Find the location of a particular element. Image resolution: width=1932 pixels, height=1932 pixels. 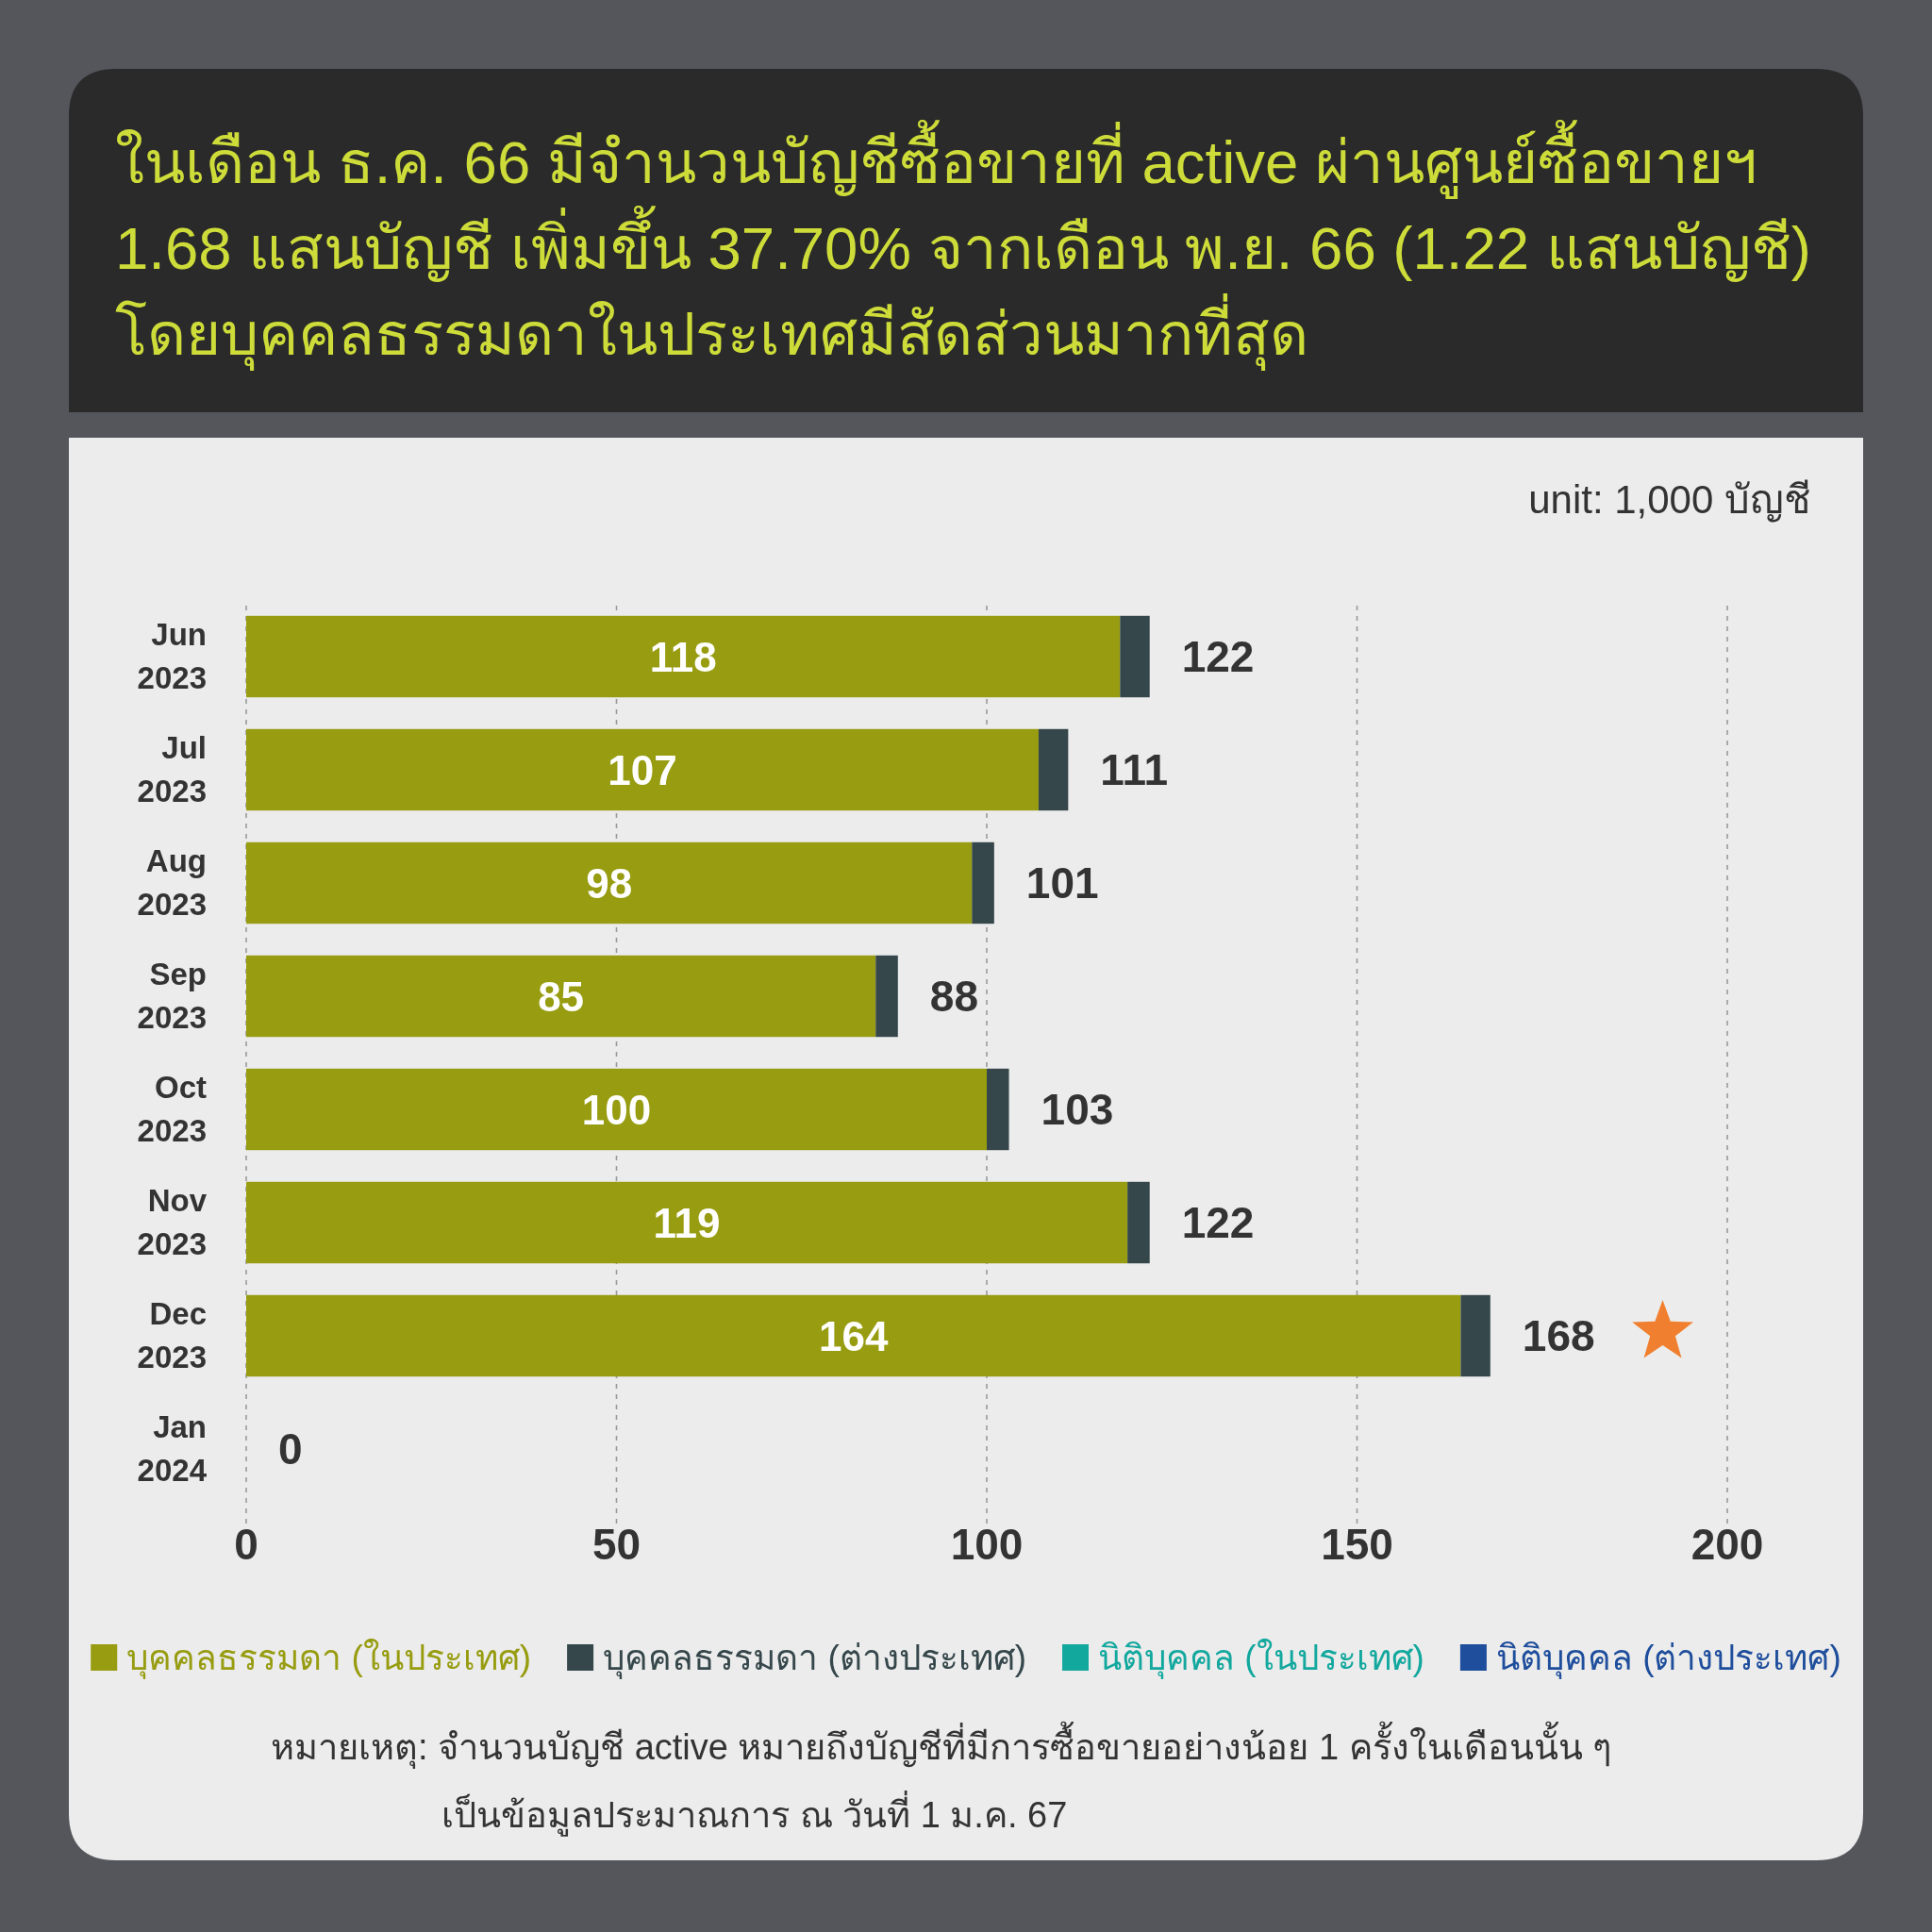

x-tick-label: 50 is located at coordinates (616, 1545).